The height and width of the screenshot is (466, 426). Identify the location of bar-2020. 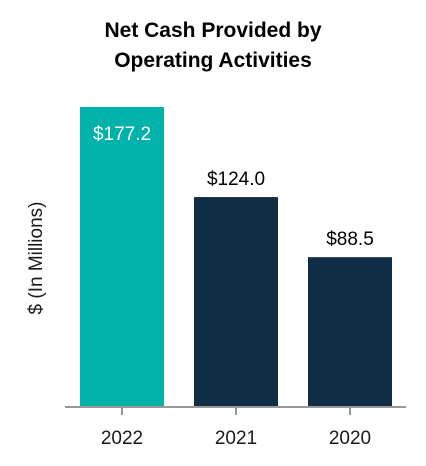
(350, 332).